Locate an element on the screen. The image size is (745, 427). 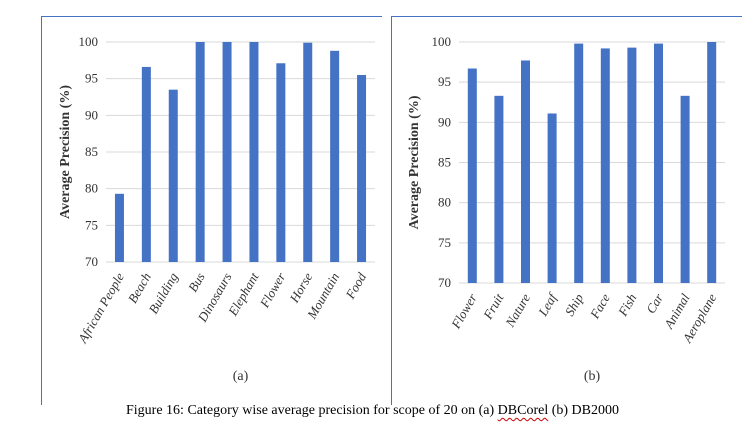
x-tick-label: Fruit is located at coordinates (493, 307).